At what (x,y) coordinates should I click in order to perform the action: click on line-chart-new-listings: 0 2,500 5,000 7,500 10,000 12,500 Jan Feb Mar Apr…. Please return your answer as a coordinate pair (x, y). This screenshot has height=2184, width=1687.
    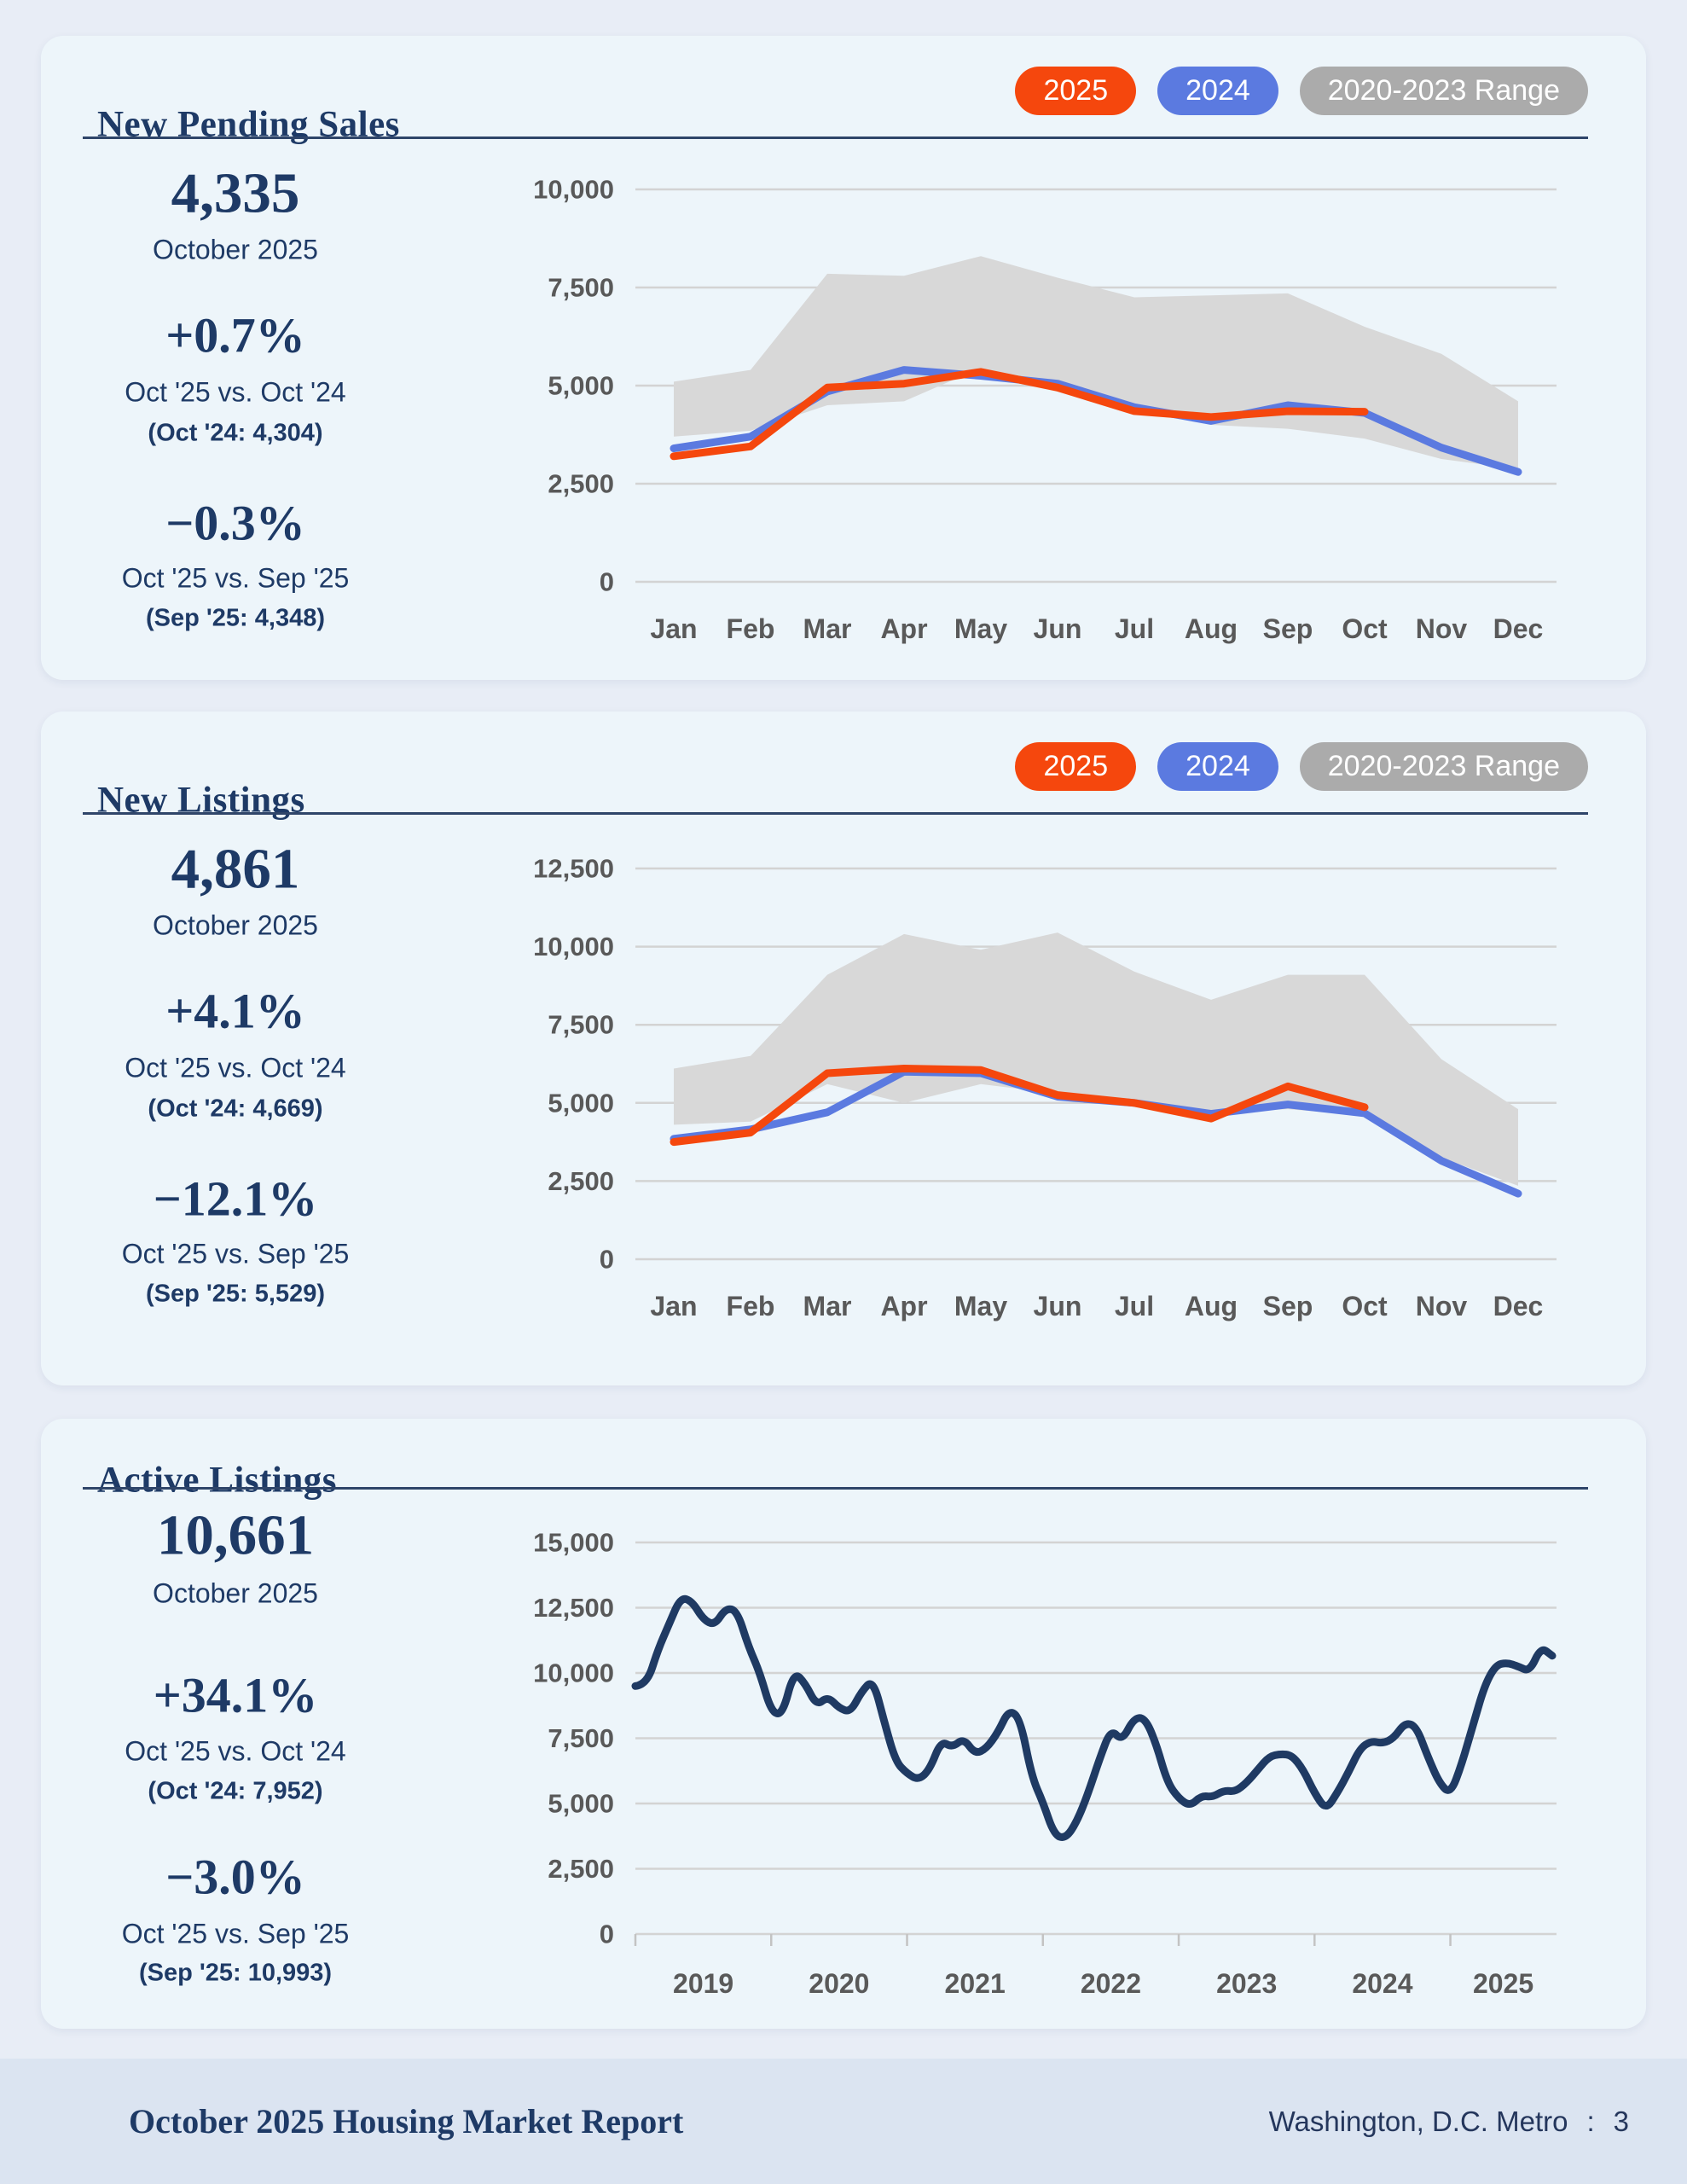
    Looking at the image, I should click on (1045, 1088).